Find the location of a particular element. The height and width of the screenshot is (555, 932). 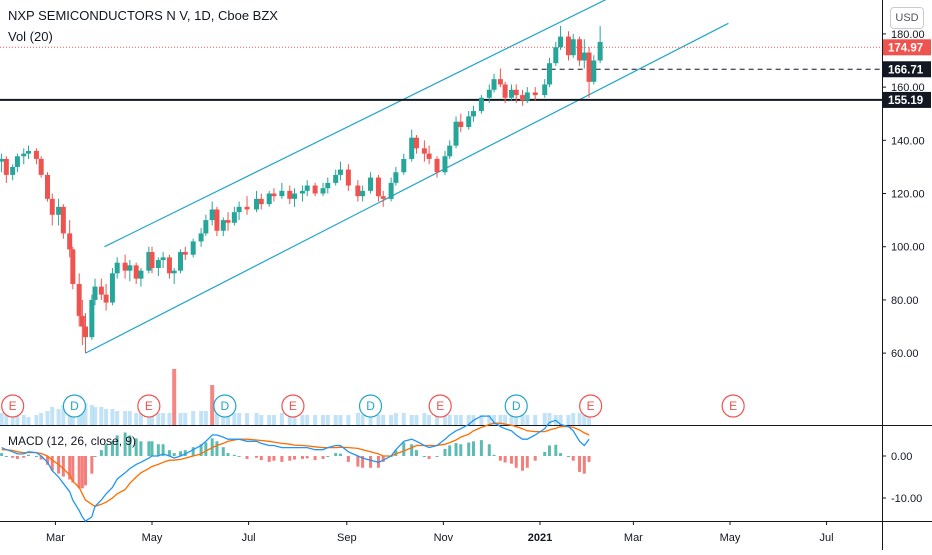

price-axis-label: 180.00 is located at coordinates (908, 35).